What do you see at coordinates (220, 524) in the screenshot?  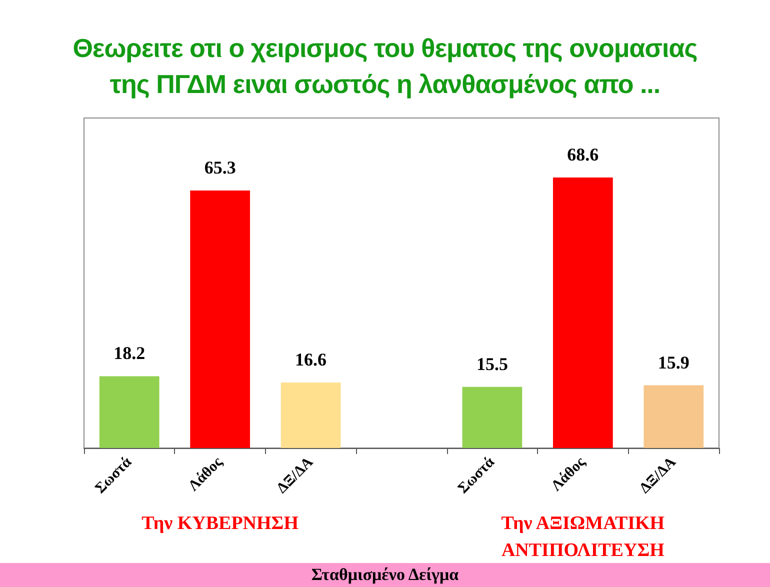 I see `text: Την ΚΥΒΕΡΝΗΣΗ` at bounding box center [220, 524].